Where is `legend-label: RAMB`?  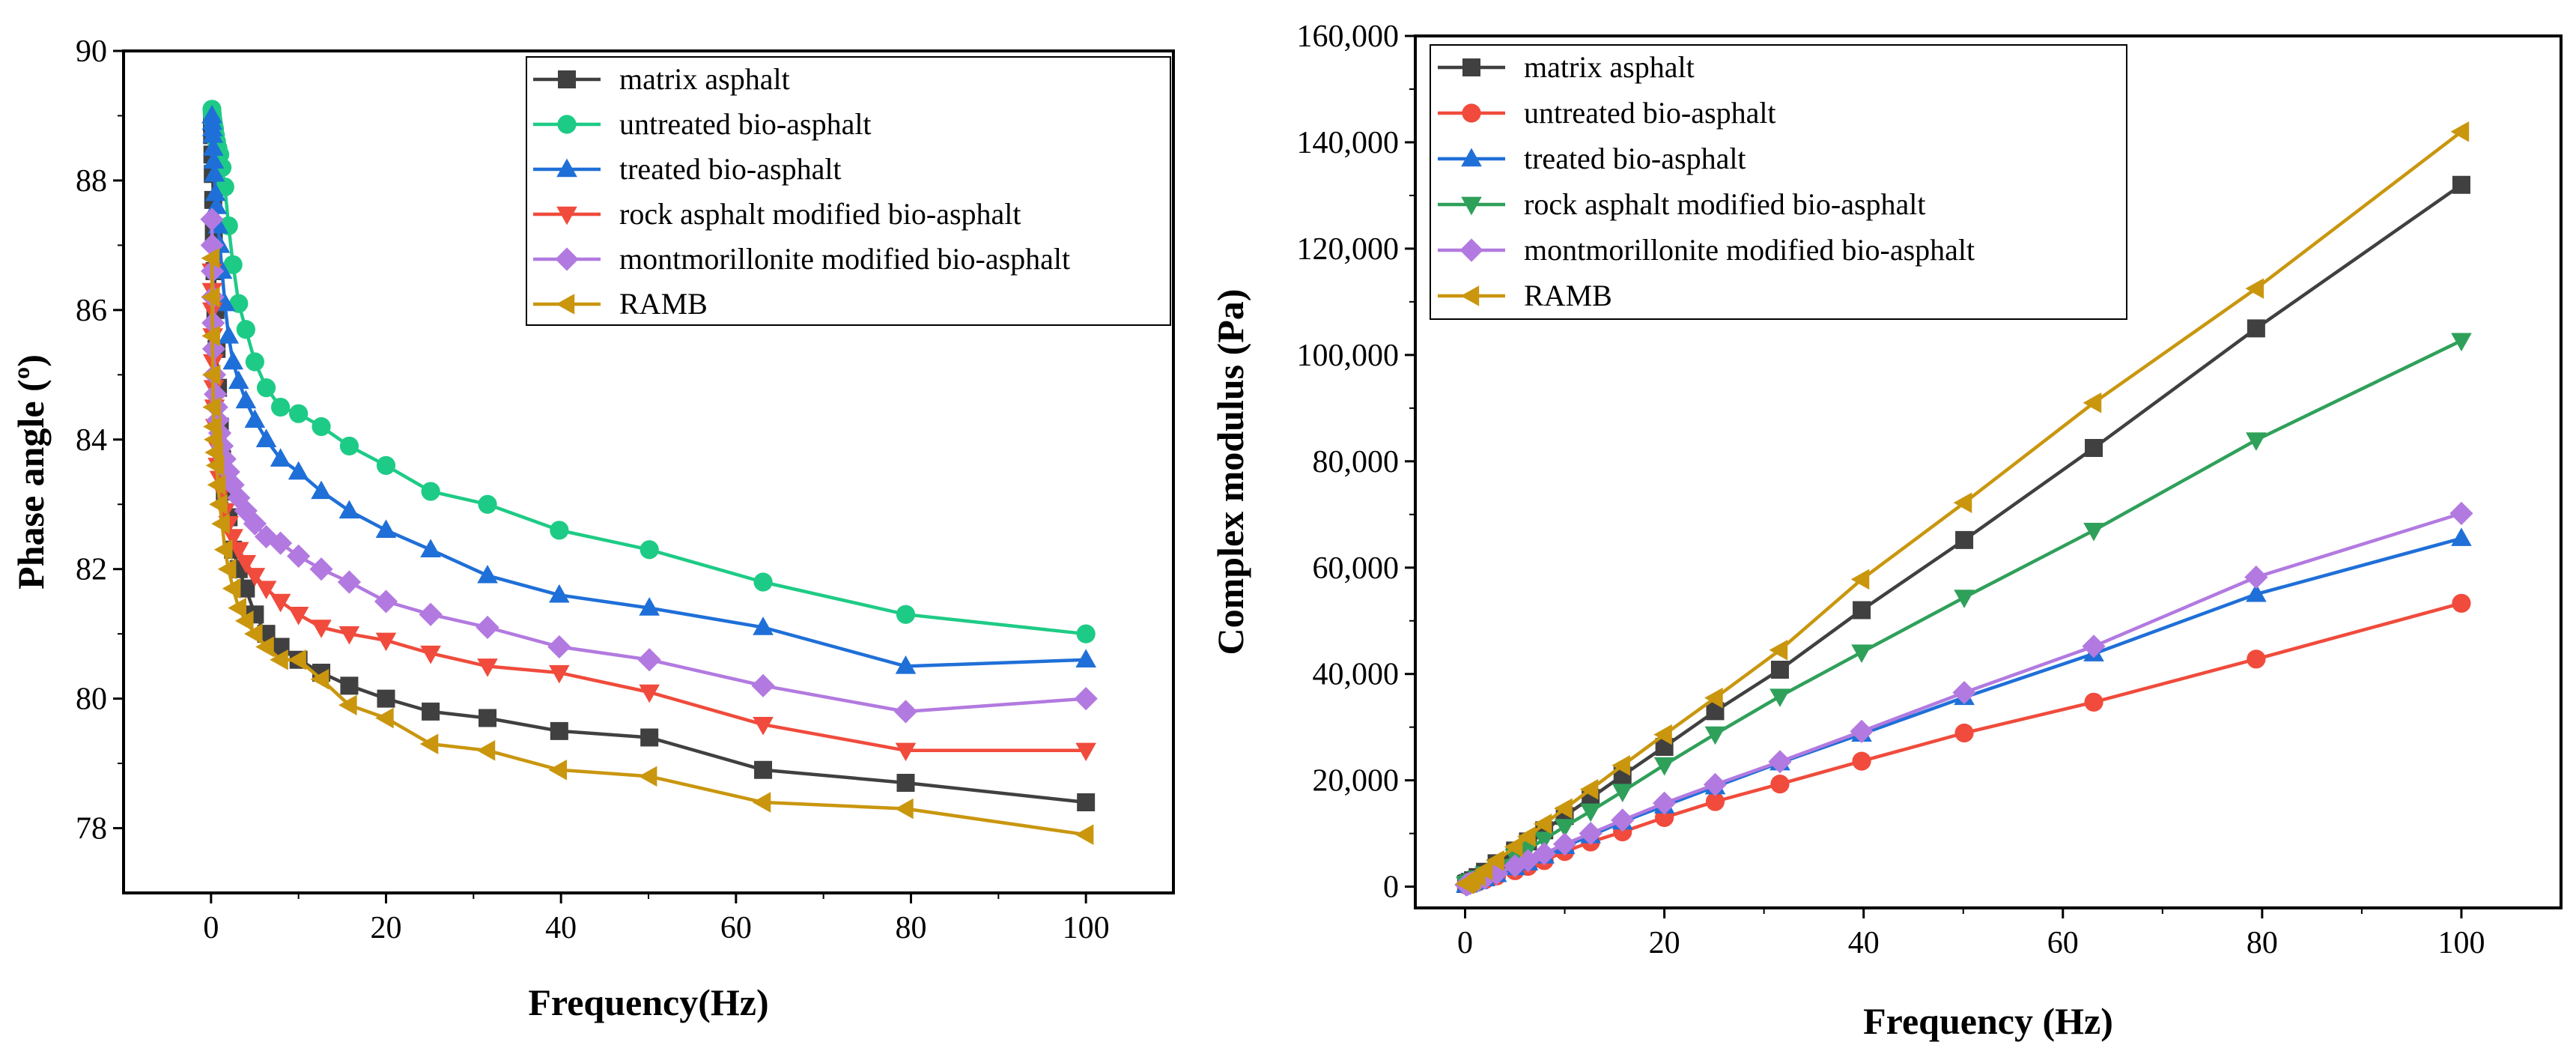 legend-label: RAMB is located at coordinates (663, 304).